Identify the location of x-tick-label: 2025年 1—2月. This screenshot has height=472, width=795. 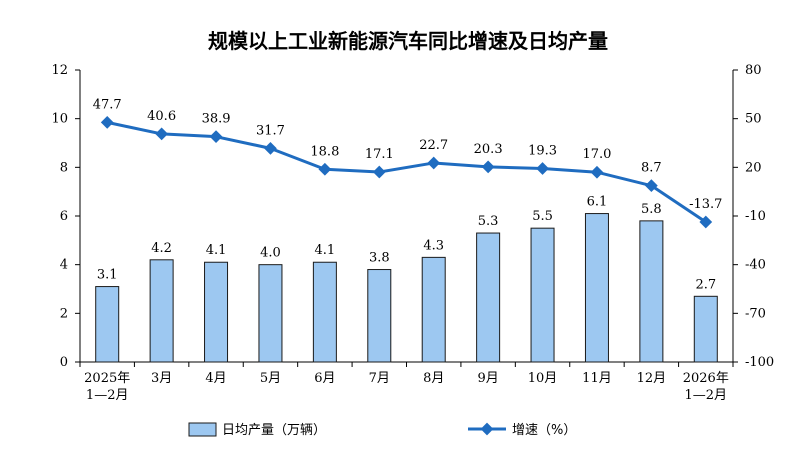
(107, 387).